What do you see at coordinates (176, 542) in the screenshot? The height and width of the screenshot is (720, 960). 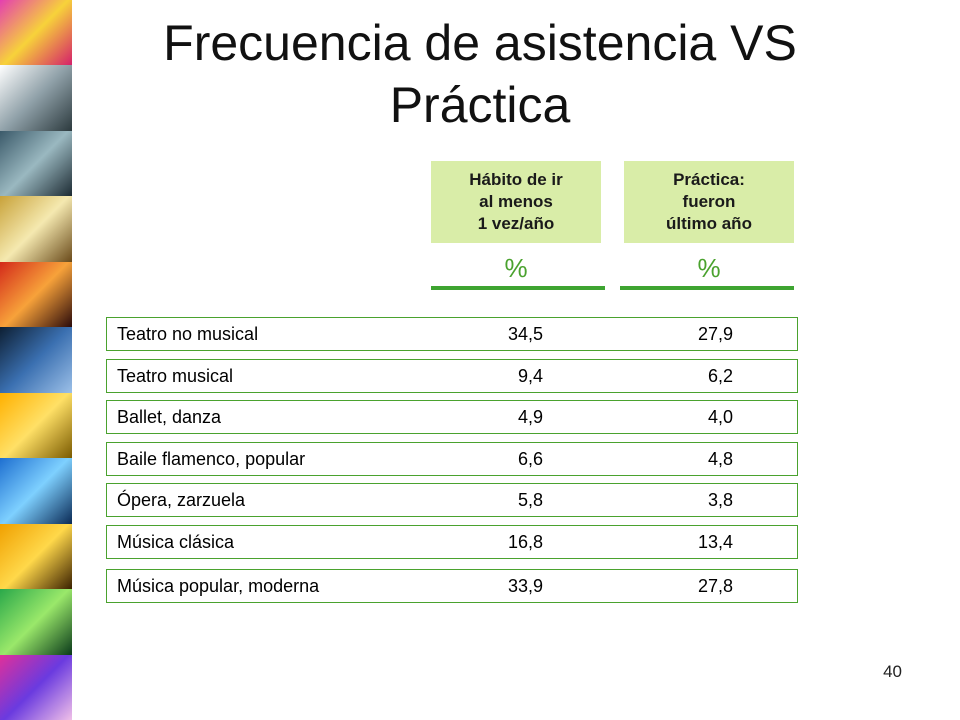 I see `row-label: Música clásica` at bounding box center [176, 542].